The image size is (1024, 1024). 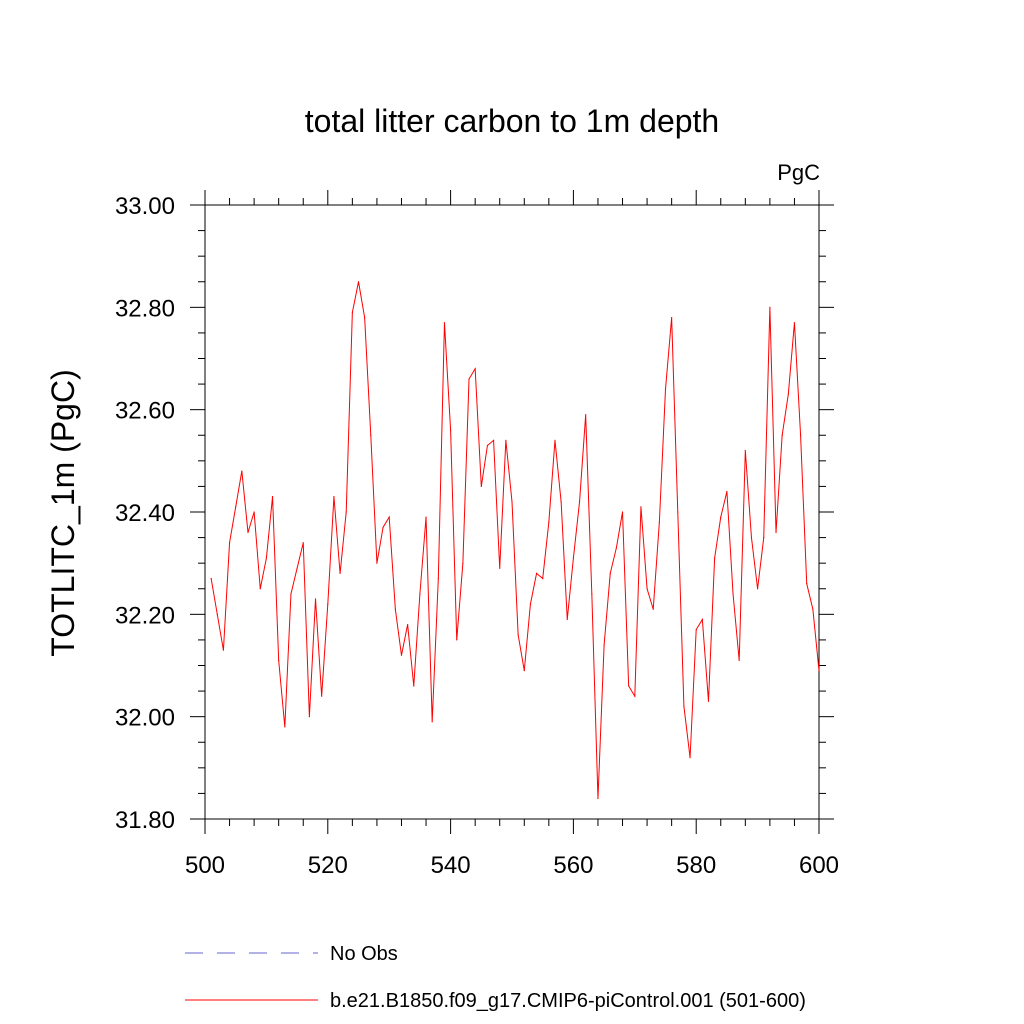 I want to click on chart-title: total litter carbon to 1m depth, so click(x=512, y=121).